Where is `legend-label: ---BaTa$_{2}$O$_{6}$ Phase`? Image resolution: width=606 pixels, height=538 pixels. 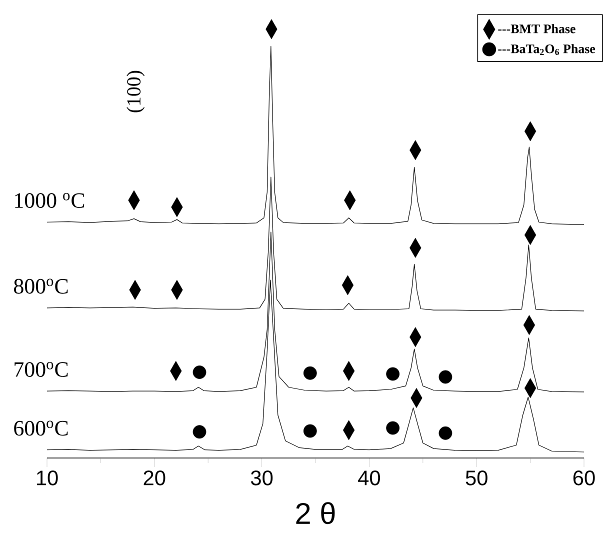 legend-label: ---BaTa$_{2}$O$_{6}$ Phase is located at coordinates (547, 50).